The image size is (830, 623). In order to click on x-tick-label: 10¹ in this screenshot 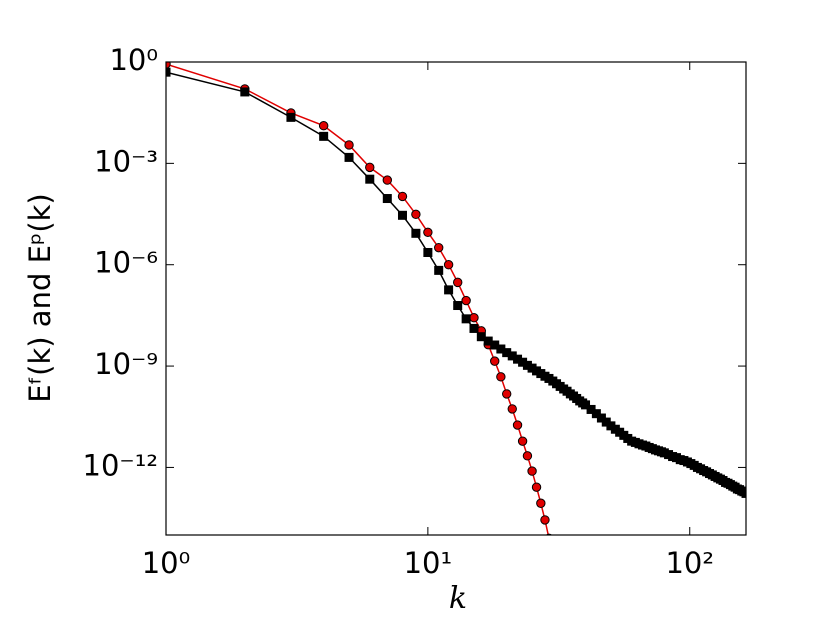, I will do `click(428, 563)`.